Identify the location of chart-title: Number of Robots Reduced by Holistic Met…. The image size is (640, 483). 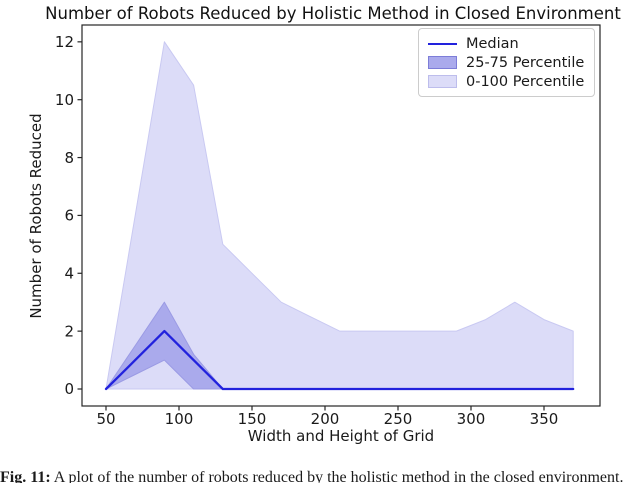
(333, 13).